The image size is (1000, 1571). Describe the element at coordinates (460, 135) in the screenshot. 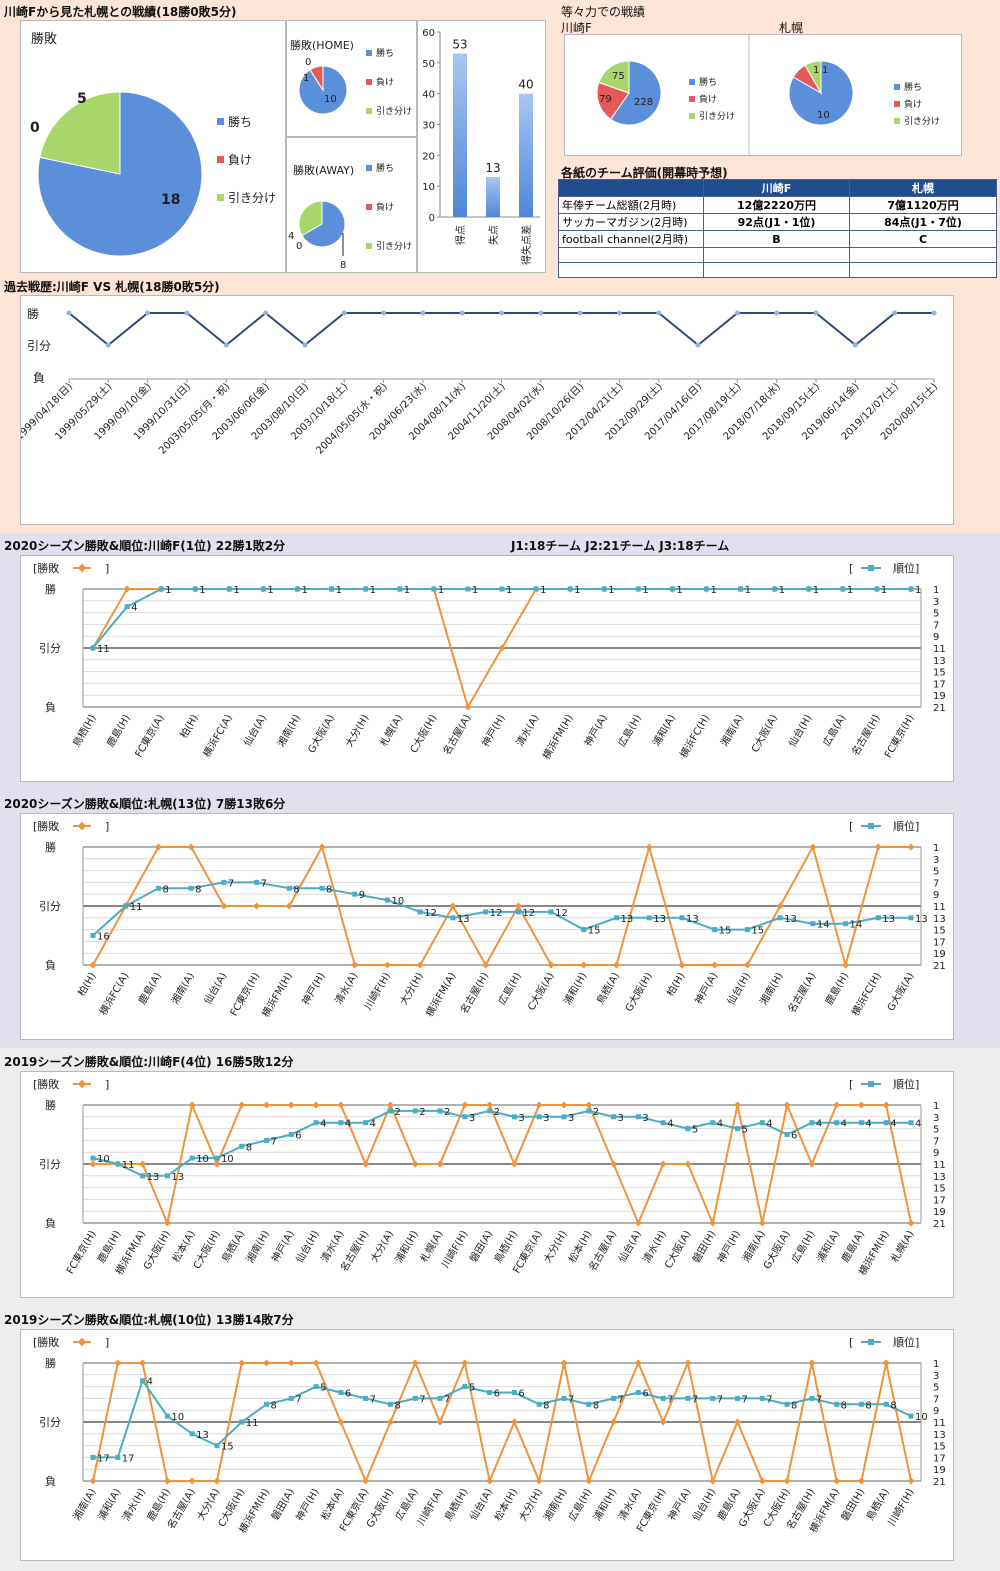

I see `bar` at that location.